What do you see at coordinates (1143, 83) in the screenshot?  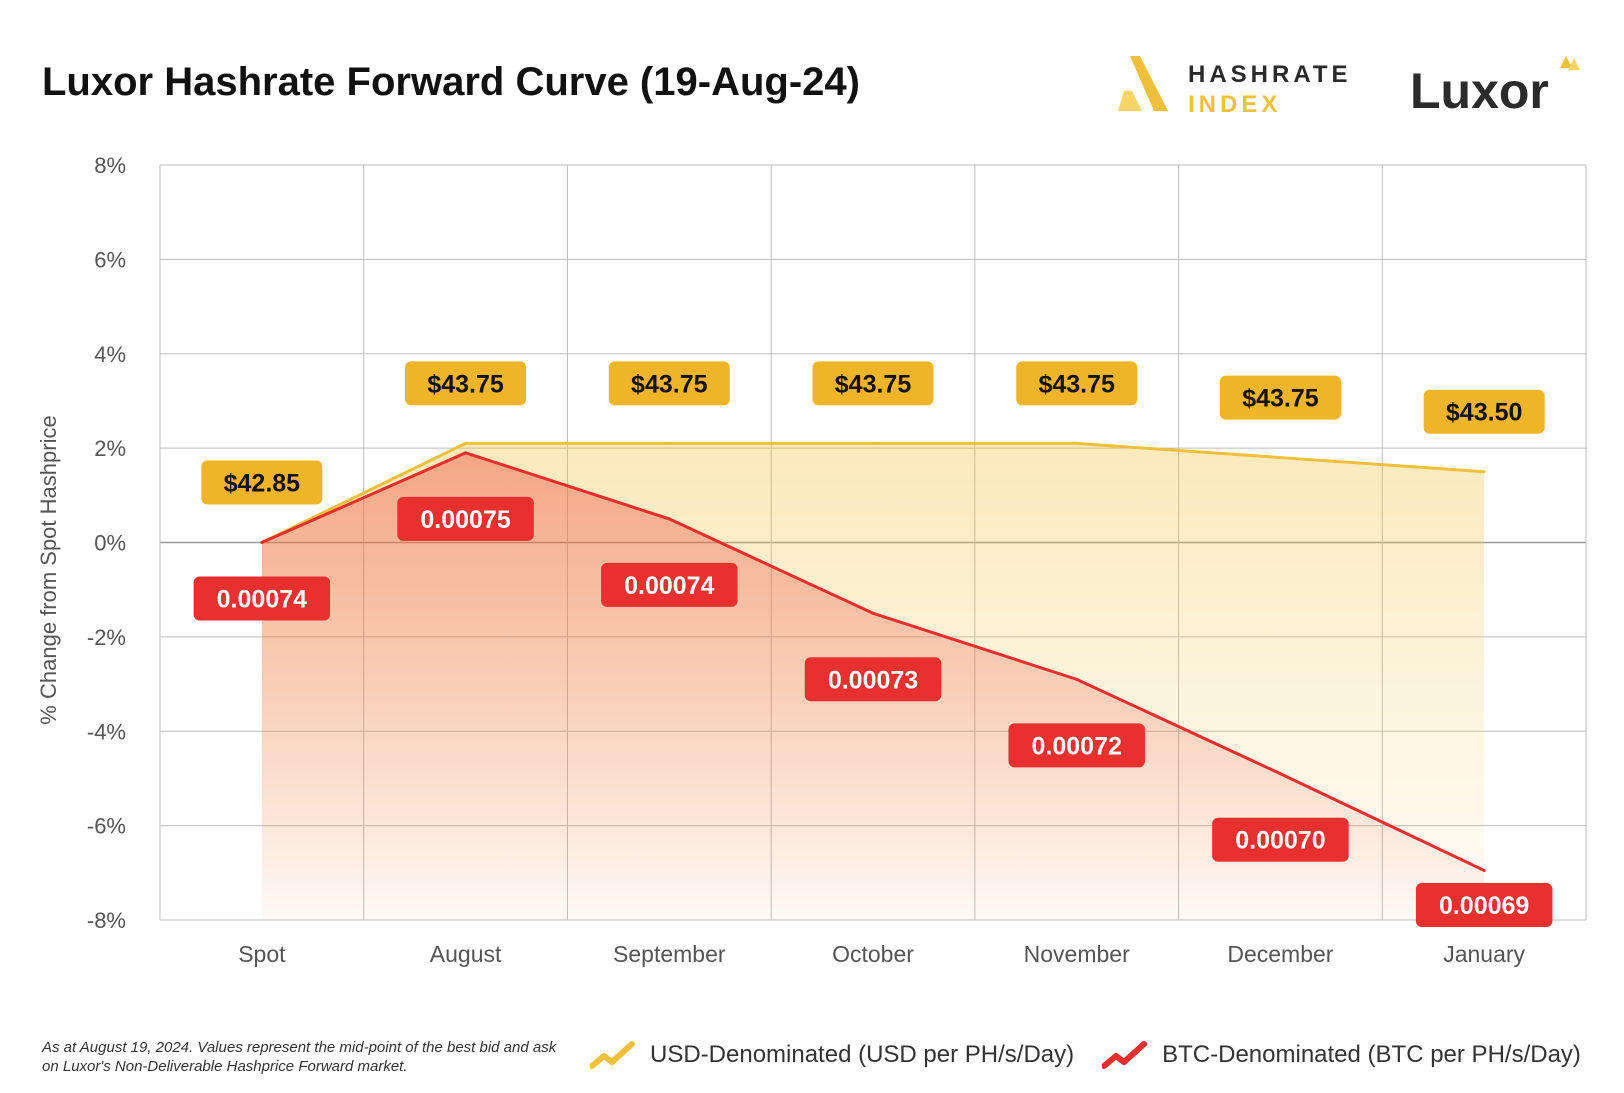 I see `hashrate-index-logo-icon` at bounding box center [1143, 83].